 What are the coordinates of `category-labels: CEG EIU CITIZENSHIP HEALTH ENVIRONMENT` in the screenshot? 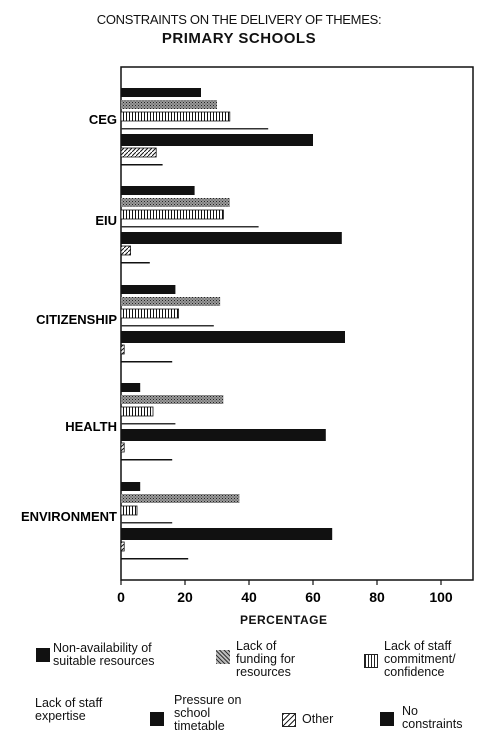 It's located at (69, 318).